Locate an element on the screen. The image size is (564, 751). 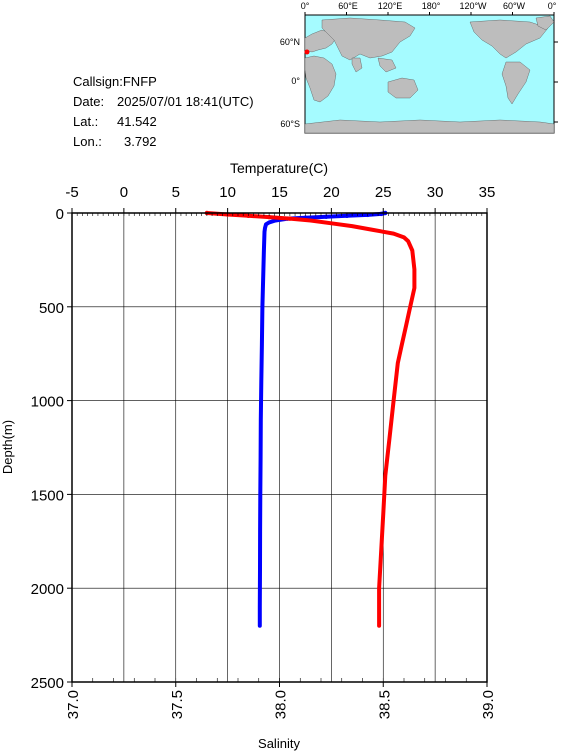
temperature-axis-title: Temperature(C) is located at coordinates (279, 168).